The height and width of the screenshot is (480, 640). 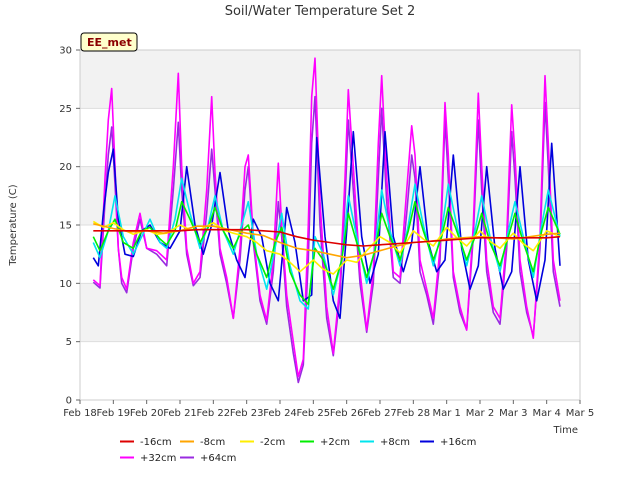 I want to click on station-badge-text: EE_met, so click(x=109, y=42).